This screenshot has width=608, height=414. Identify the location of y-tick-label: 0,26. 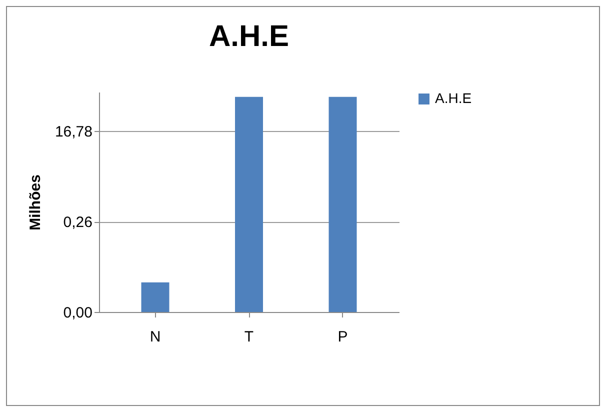
(77, 223).